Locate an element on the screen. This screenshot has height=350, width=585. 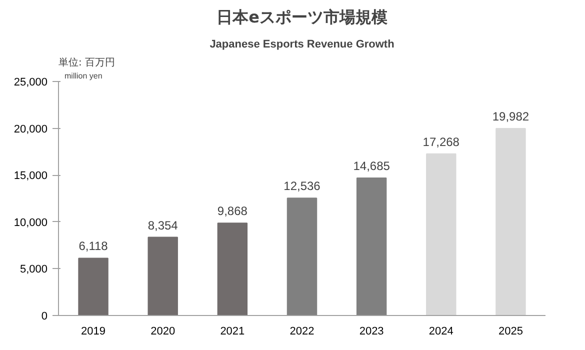
x-tick-label: 2020 is located at coordinates (163, 332).